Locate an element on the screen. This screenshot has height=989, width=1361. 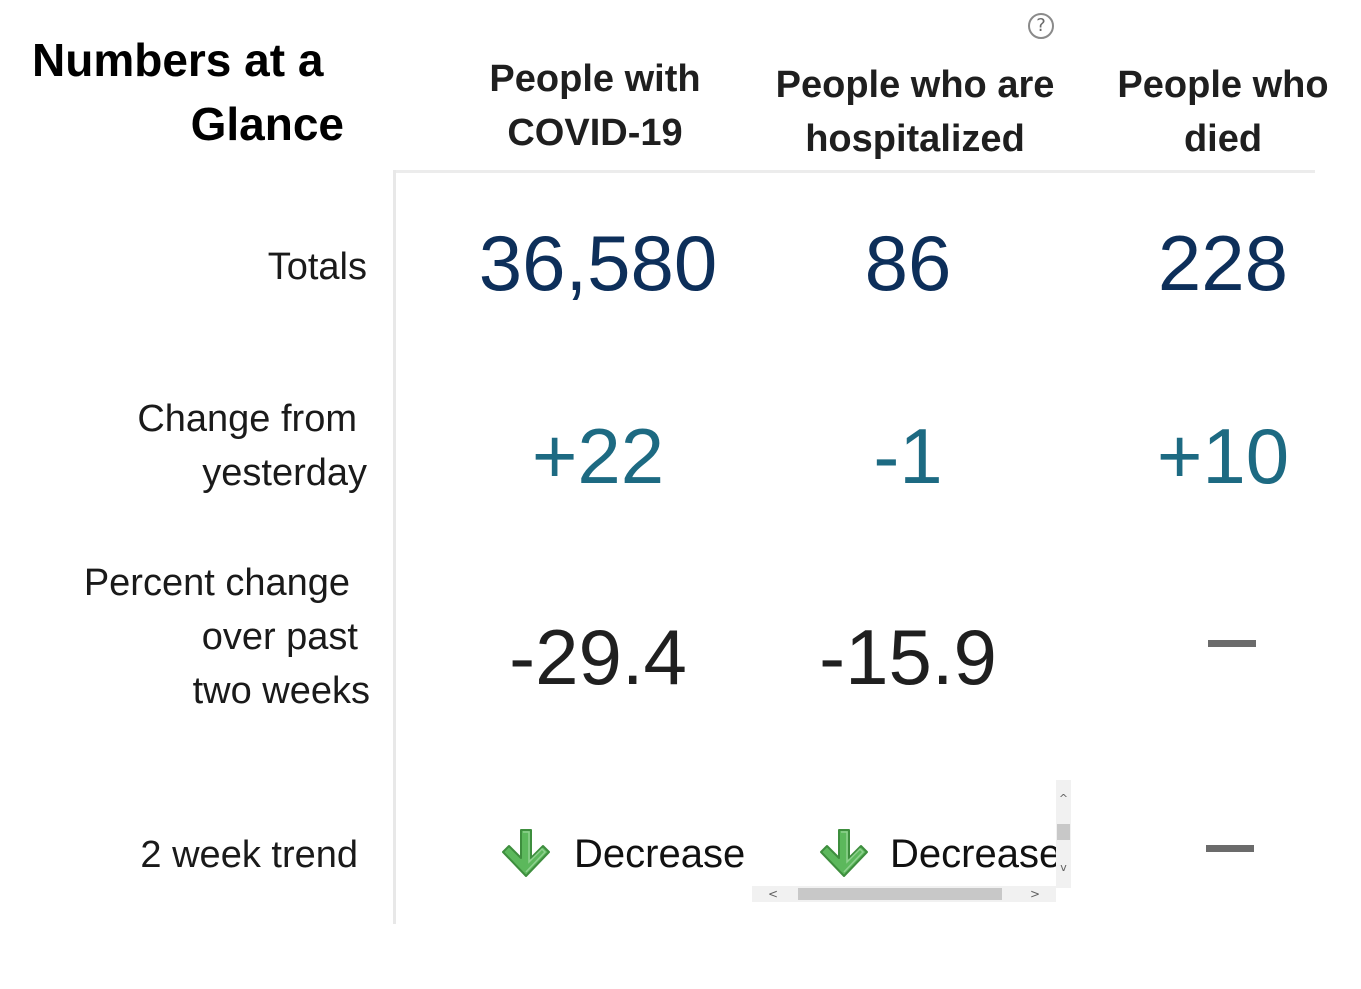
total-cases-value: 36,580 is located at coordinates (598, 263).